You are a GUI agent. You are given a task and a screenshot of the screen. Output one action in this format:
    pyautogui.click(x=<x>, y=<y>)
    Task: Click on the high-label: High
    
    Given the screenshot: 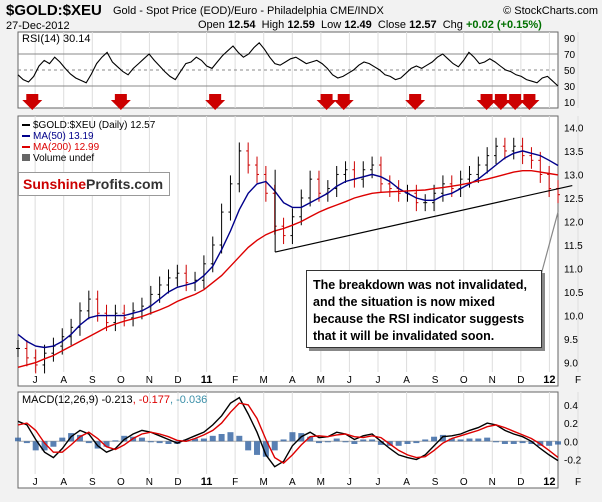 What is the action you would take?
    pyautogui.click(x=273, y=25)
    